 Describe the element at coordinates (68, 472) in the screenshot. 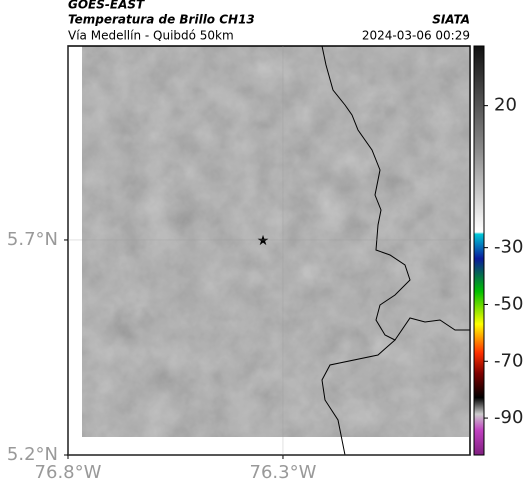

I see `x-tick-label: 76.8°W` at that location.